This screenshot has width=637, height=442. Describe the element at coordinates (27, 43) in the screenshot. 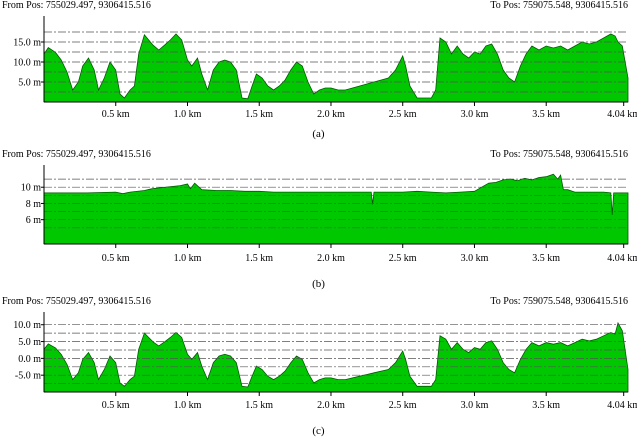

I see `y-tick-label: 15.0 m` at that location.